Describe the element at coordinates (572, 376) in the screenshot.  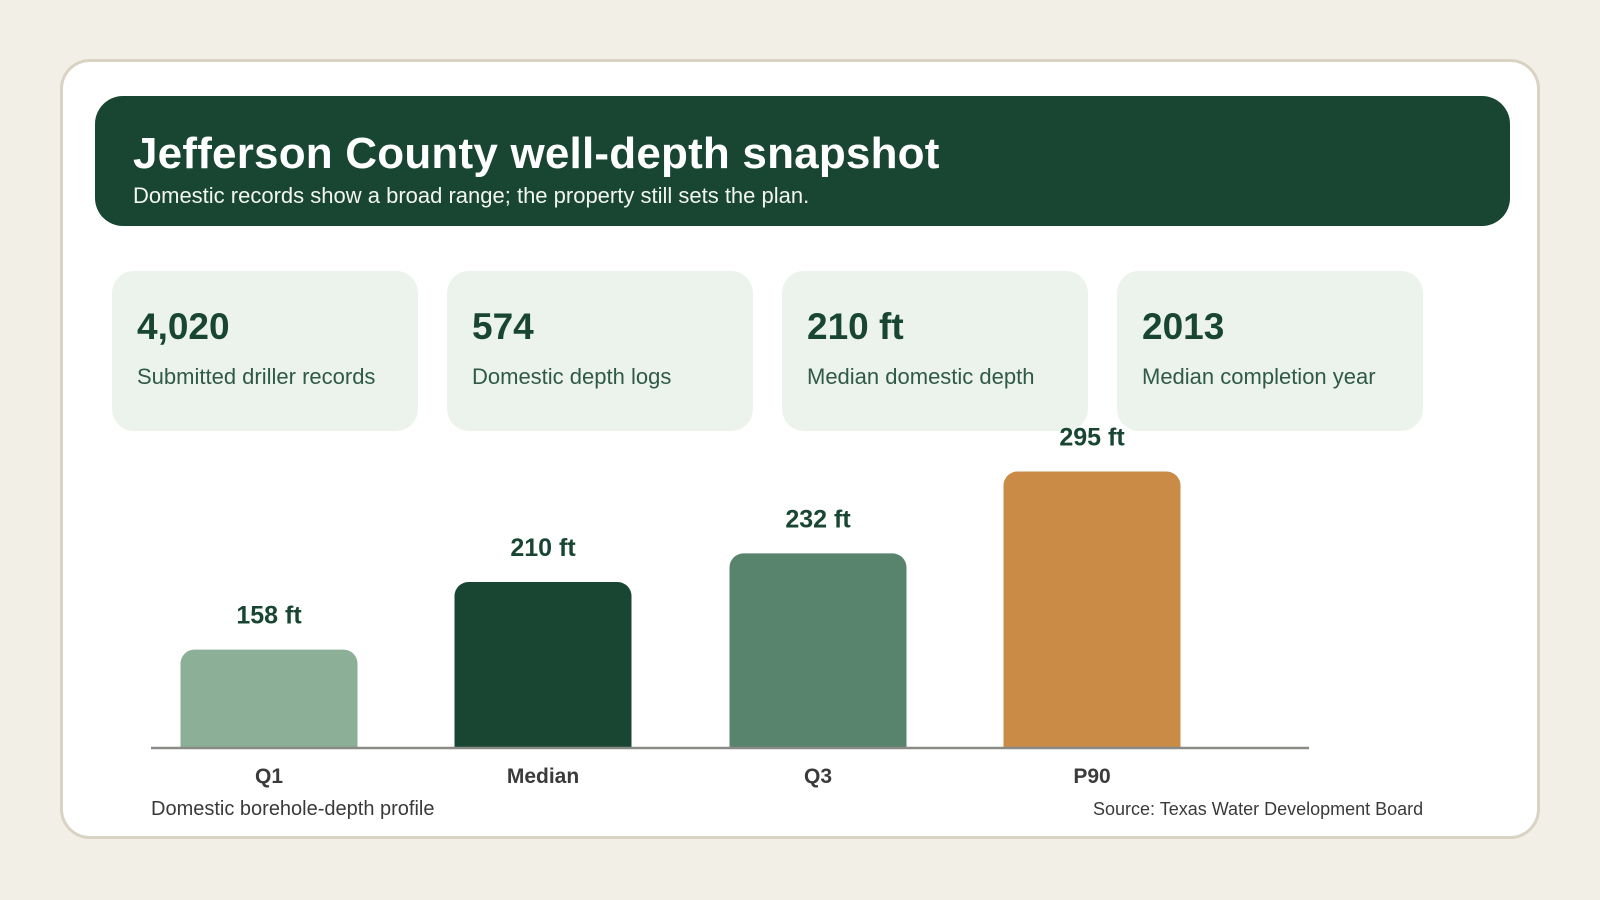
I see `kpi-label: Domestic depth logs` at that location.